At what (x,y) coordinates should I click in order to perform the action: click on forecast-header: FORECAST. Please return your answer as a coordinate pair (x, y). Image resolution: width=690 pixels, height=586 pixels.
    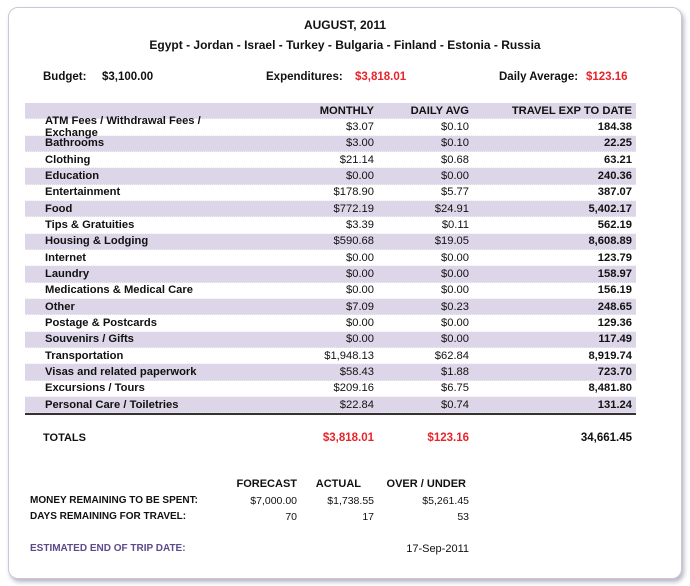
    Looking at the image, I should click on (267, 484).